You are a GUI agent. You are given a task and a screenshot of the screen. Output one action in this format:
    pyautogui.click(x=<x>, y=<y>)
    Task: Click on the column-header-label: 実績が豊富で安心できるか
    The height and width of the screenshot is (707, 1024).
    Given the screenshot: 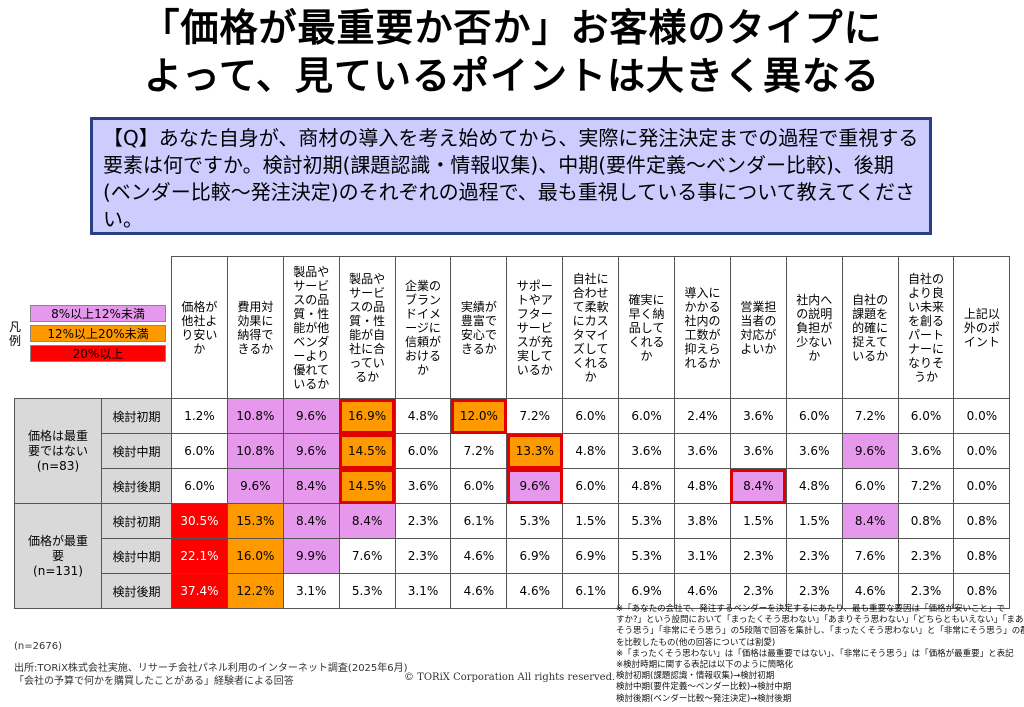 What is the action you would take?
    pyautogui.click(x=478, y=327)
    